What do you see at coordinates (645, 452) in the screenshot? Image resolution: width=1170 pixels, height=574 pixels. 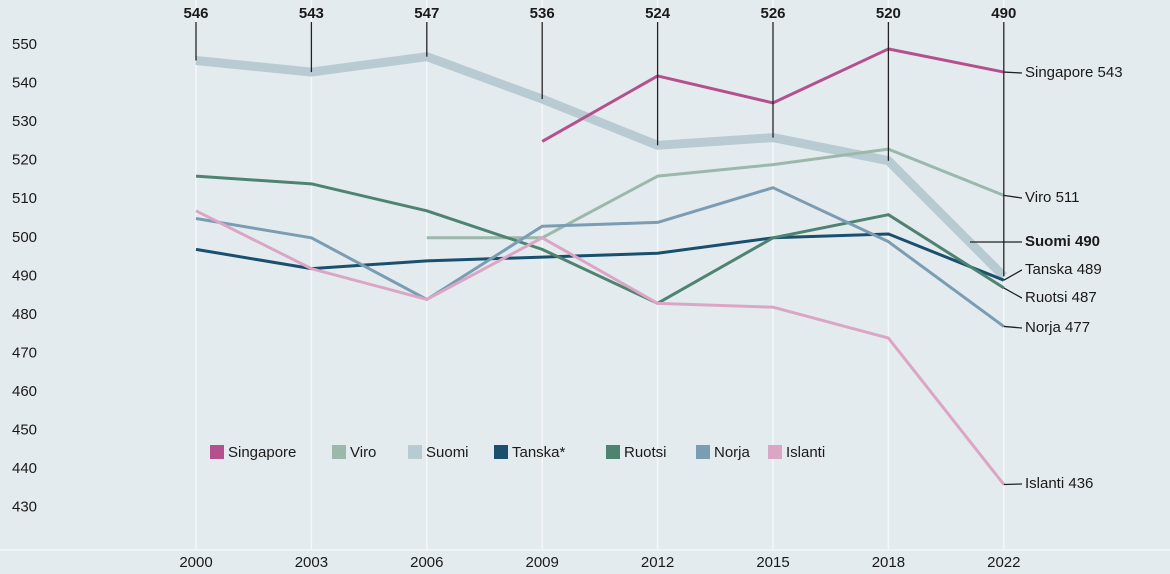 I see `legend-label: Ruotsi` at bounding box center [645, 452].